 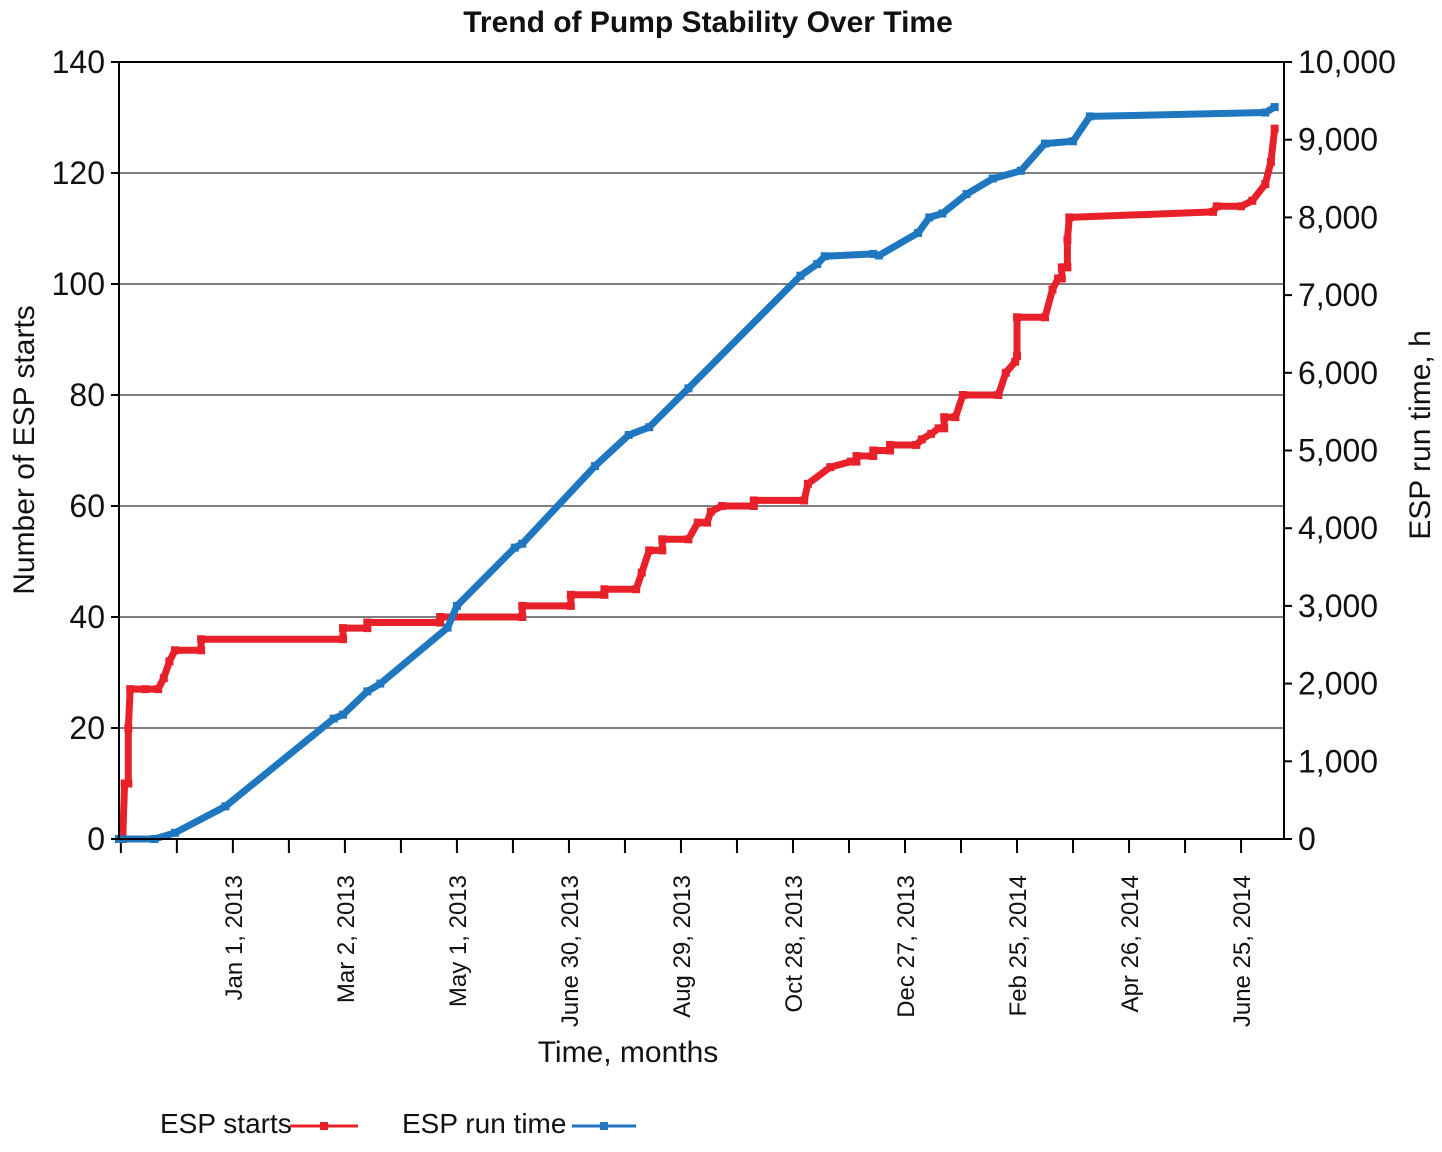 I want to click on x-tick-label: Aug 29, 2013, so click(x=682, y=946).